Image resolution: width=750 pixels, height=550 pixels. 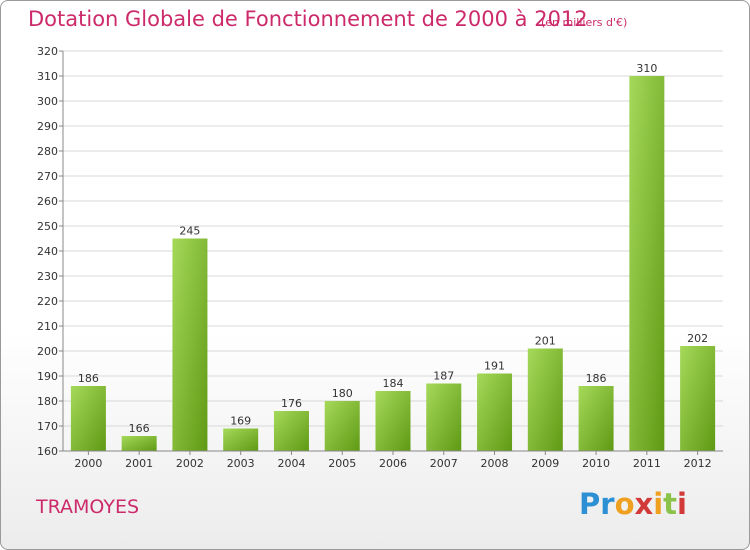 What do you see at coordinates (291, 463) in the screenshot?
I see `x-tick-label: 2004` at bounding box center [291, 463].